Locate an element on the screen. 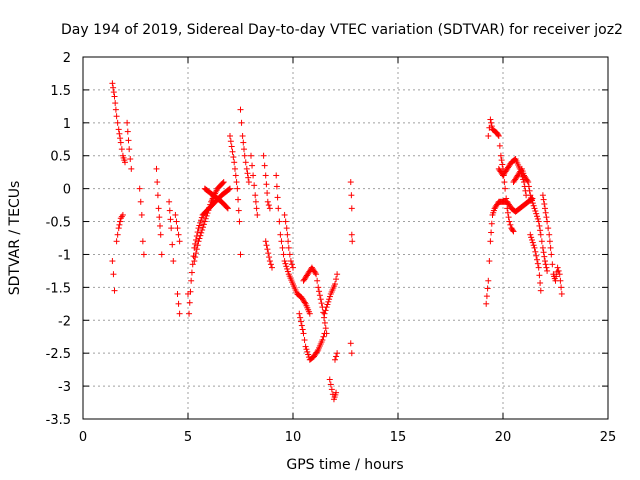  y-axis-label: SDTVAR / TECUs is located at coordinates (15, 238).